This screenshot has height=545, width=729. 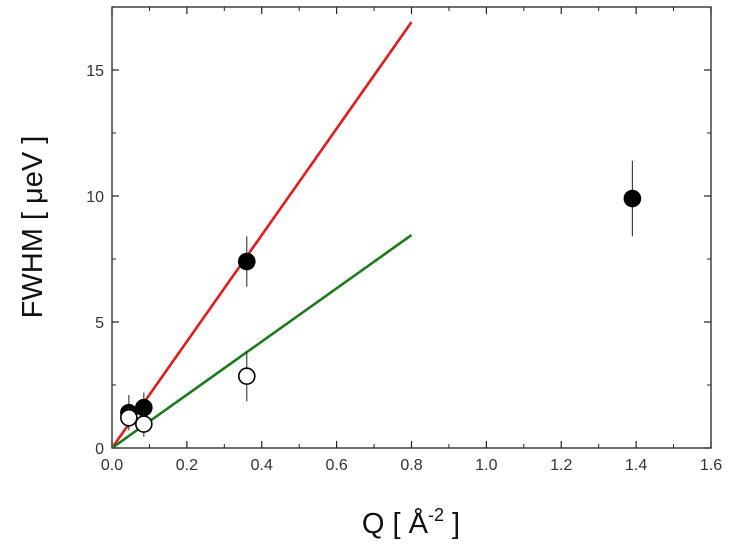 I want to click on x-tick-label: 1.6, so click(x=711, y=465).